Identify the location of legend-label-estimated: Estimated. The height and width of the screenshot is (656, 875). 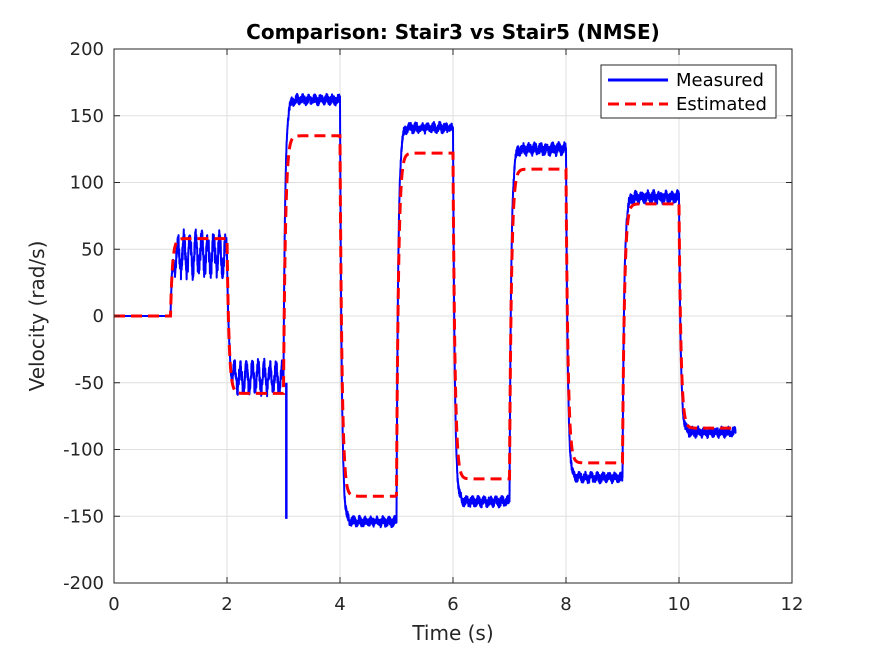
(721, 104).